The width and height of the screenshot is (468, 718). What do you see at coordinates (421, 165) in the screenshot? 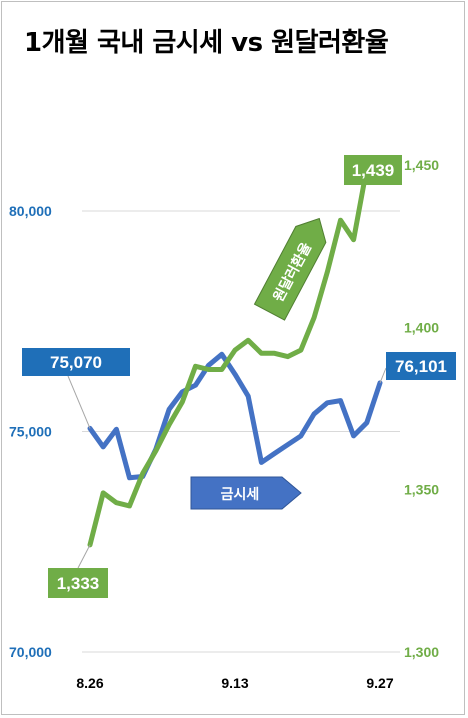
I see `right-tick-label: 1,450` at bounding box center [421, 165].